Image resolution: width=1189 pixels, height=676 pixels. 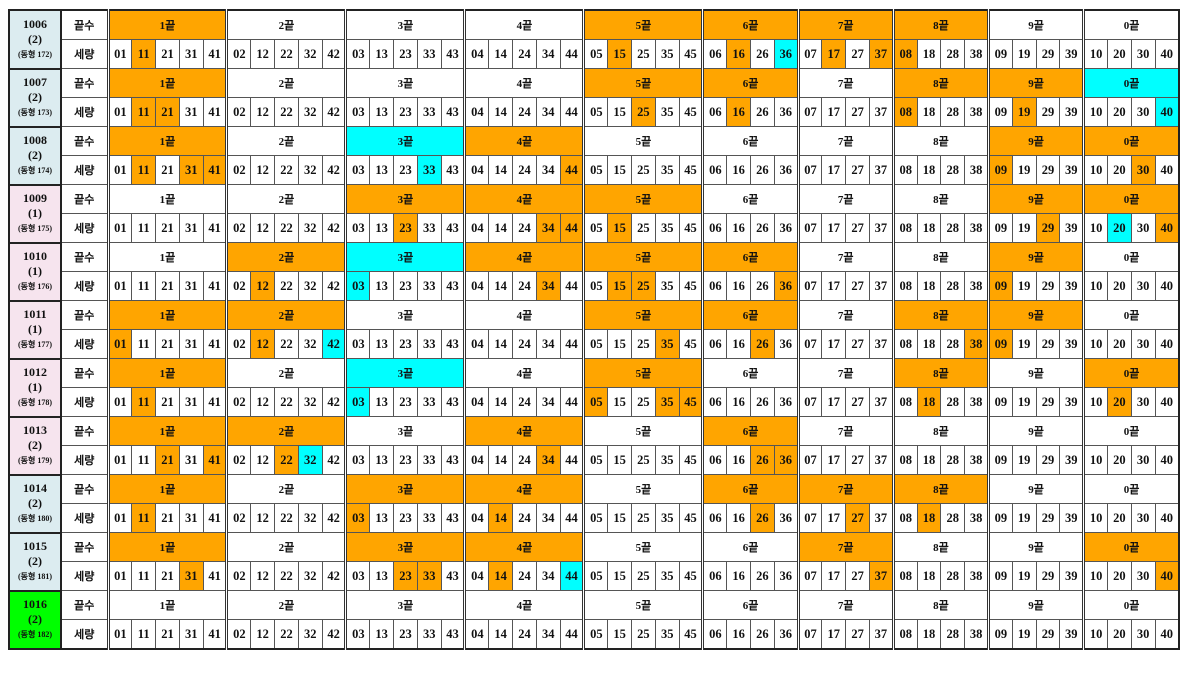 What do you see at coordinates (1167, 518) in the screenshot?
I see `number-cell: 40` at bounding box center [1167, 518].